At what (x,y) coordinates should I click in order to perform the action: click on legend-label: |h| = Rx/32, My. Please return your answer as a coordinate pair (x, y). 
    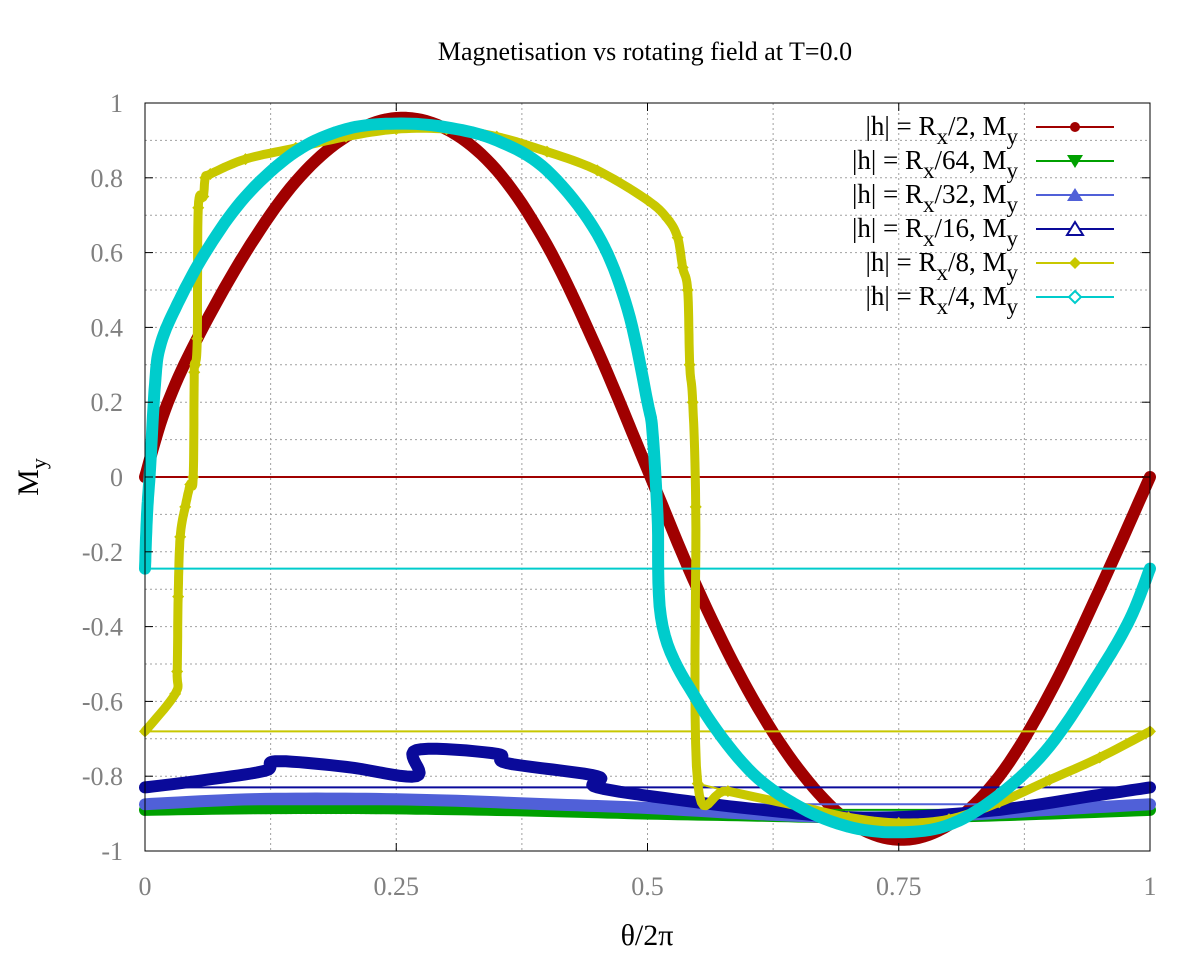
    Looking at the image, I should click on (935, 198).